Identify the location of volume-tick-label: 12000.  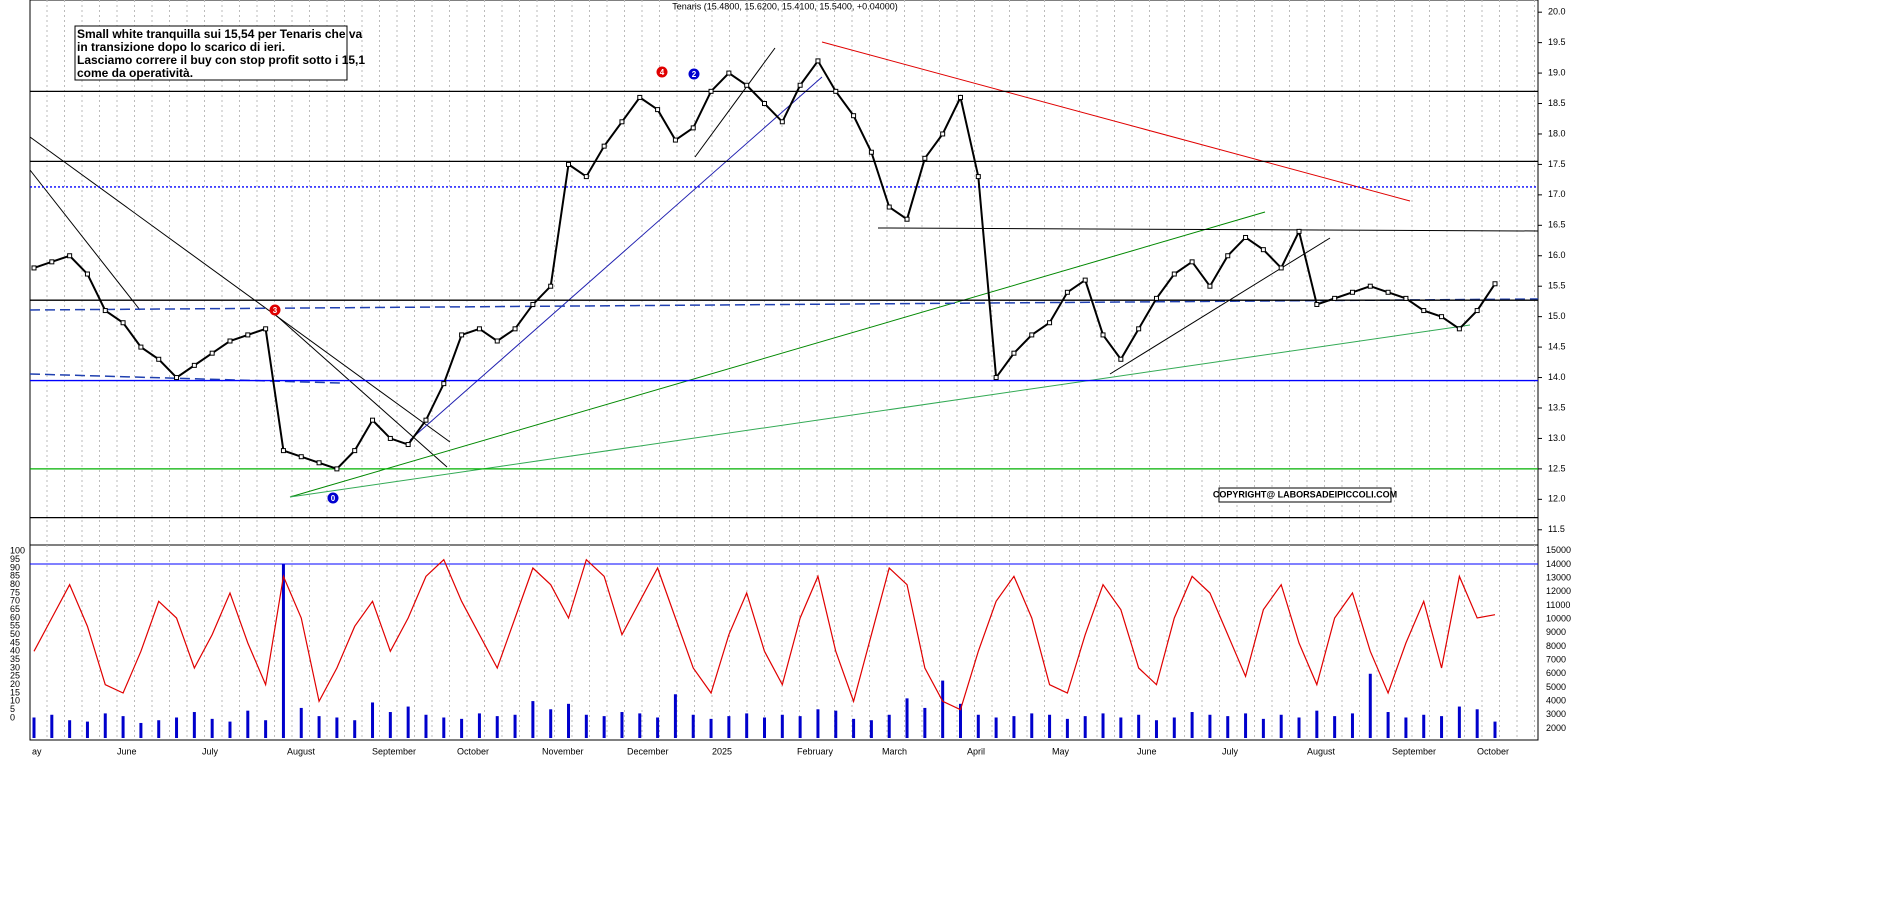
(1558, 591).